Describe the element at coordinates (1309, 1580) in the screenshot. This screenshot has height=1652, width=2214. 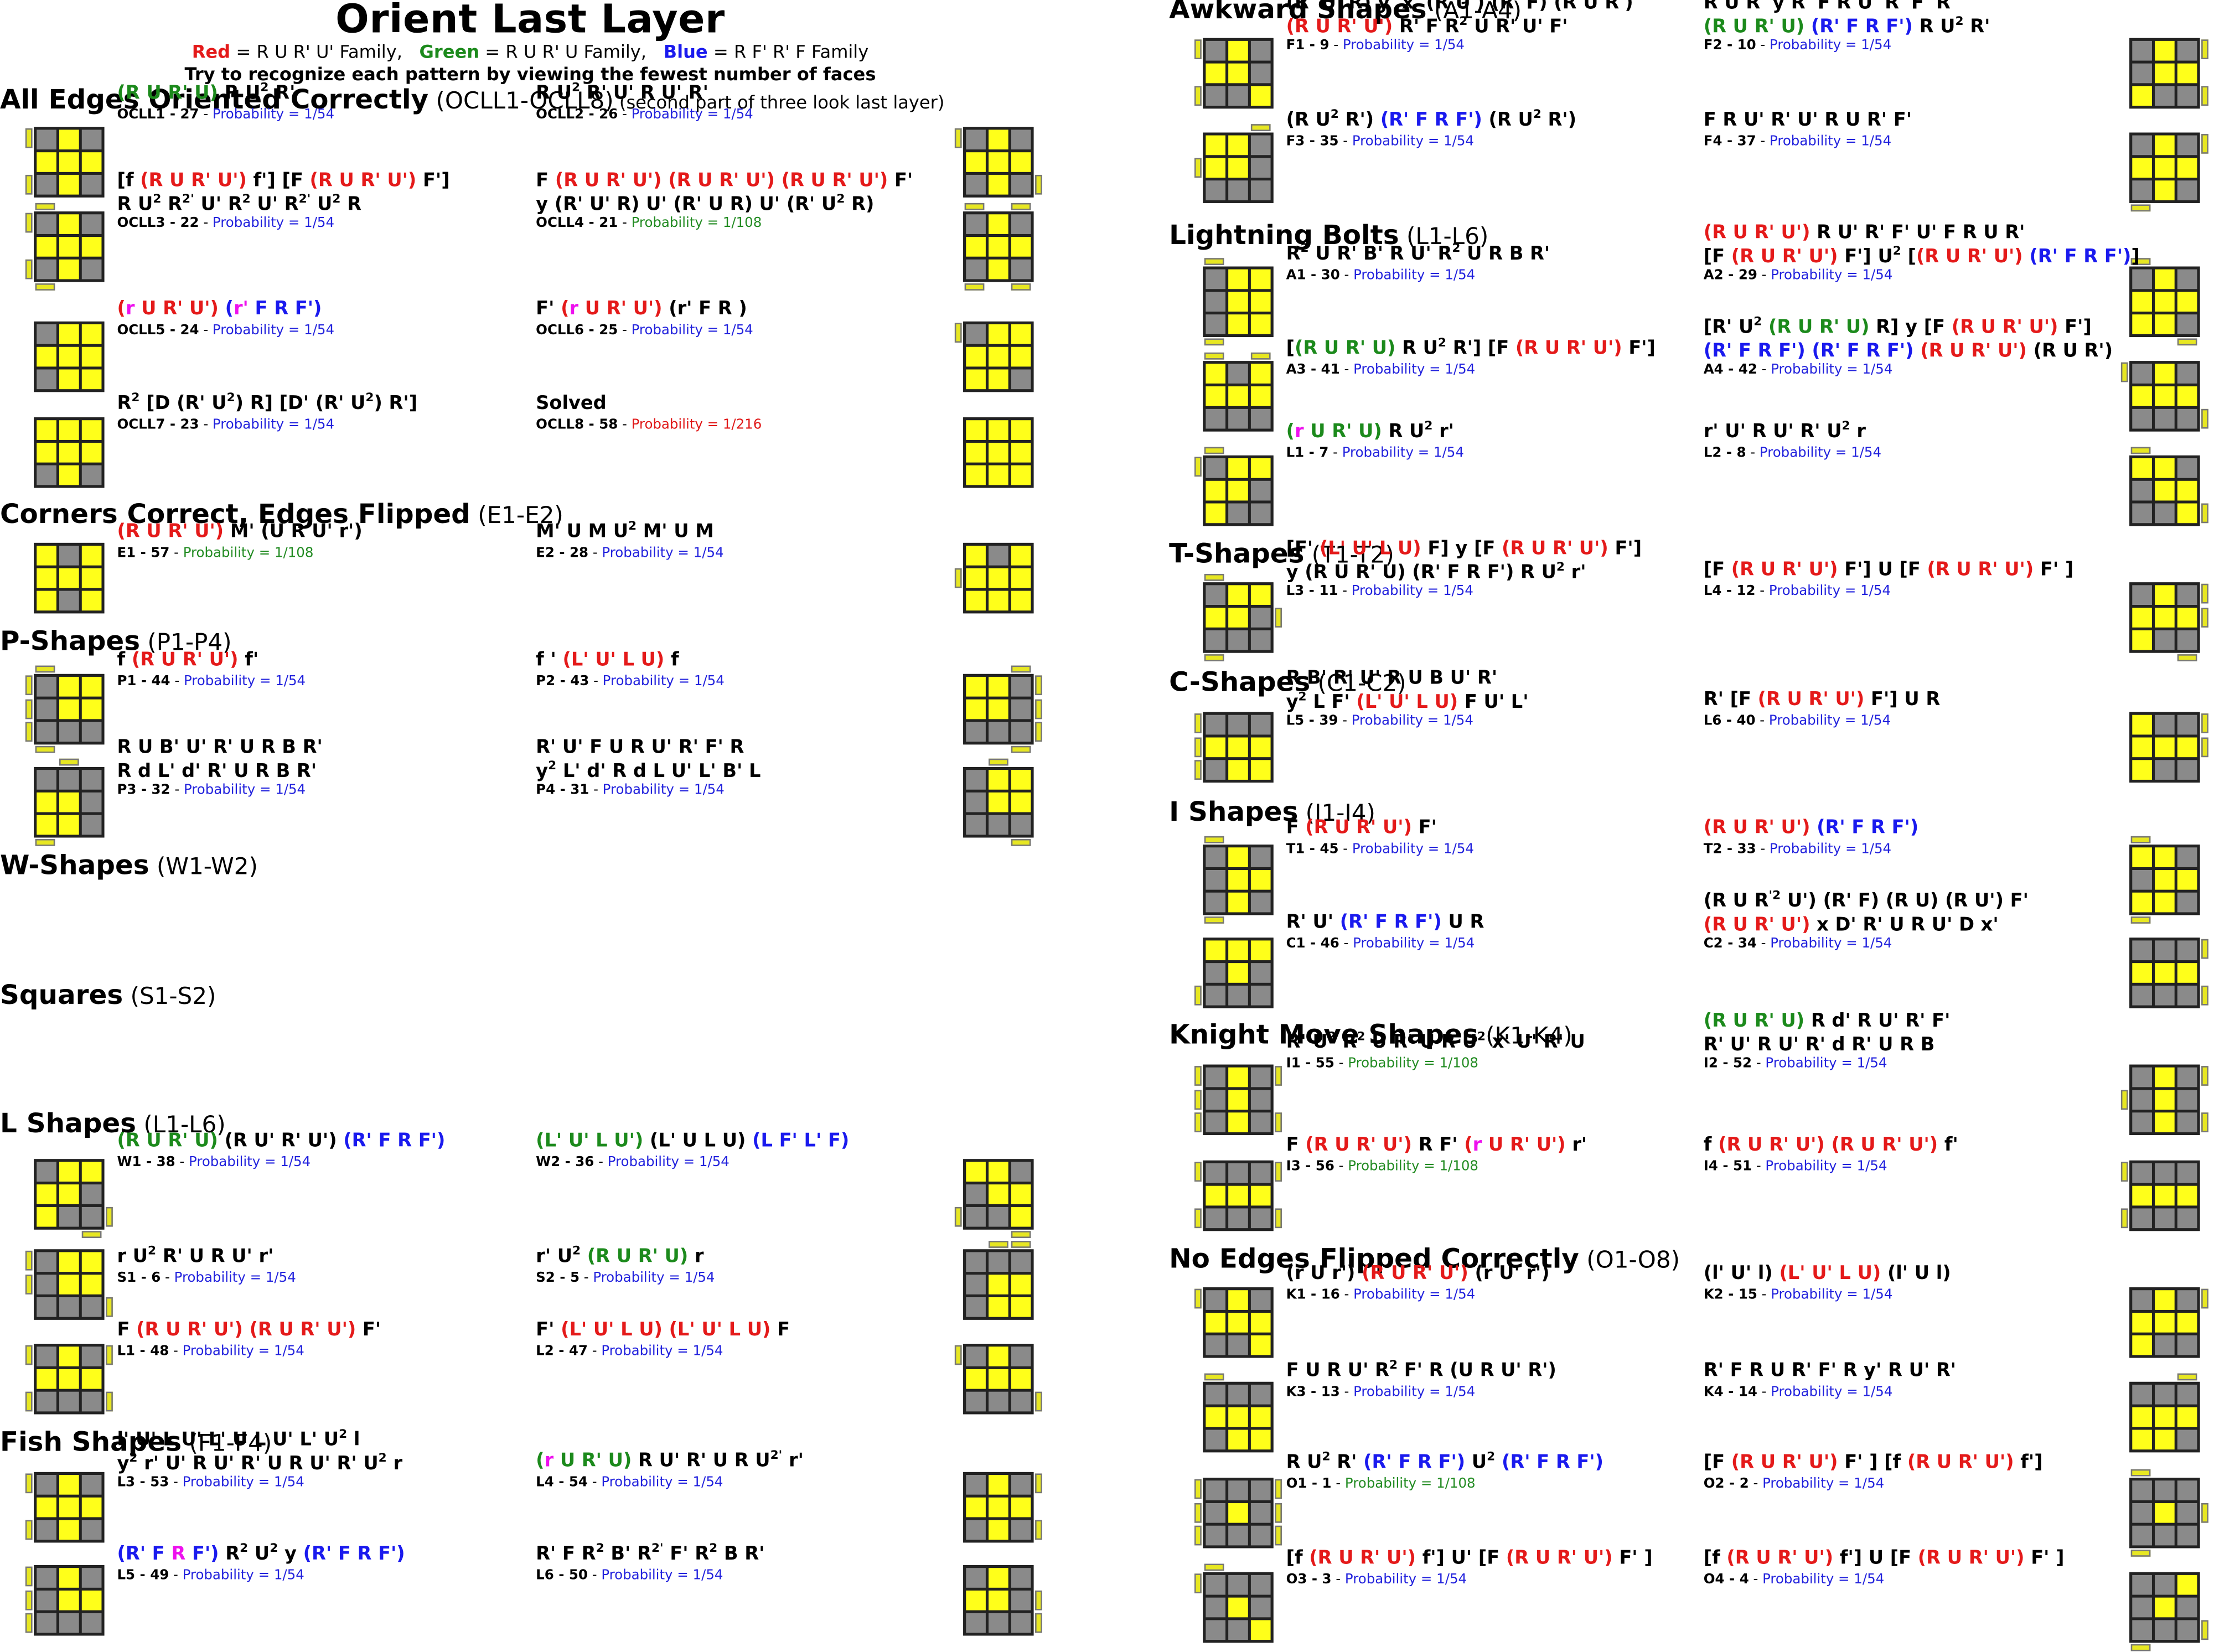
I see `case-id: O3 - 3` at that location.